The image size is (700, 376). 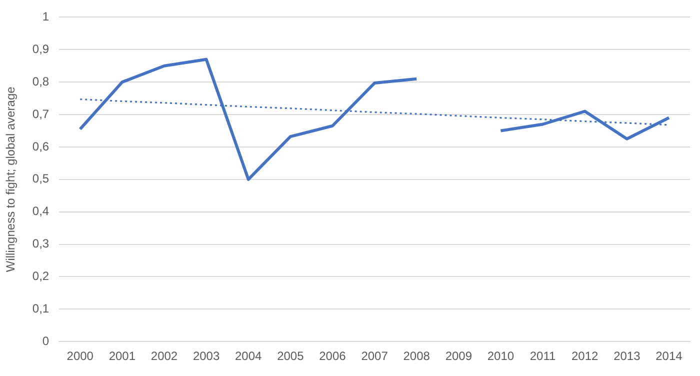 I want to click on y-tick-label: 0,4, so click(x=41, y=211).